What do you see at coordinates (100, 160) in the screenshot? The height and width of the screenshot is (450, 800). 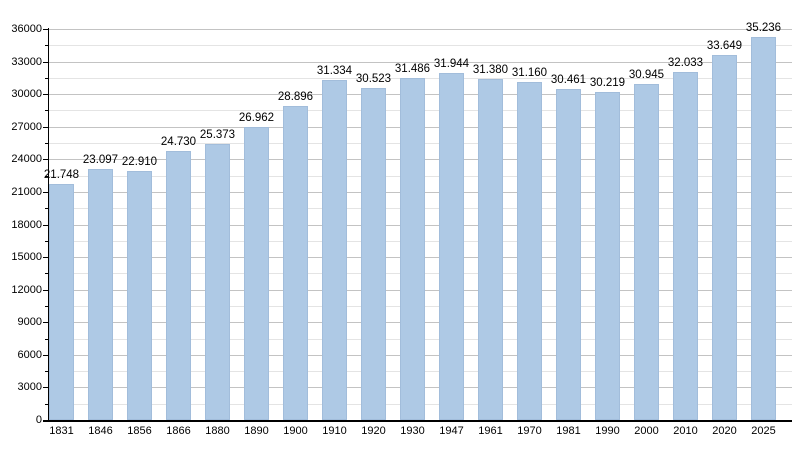 I see `bar-value-label: 23.097` at bounding box center [100, 160].